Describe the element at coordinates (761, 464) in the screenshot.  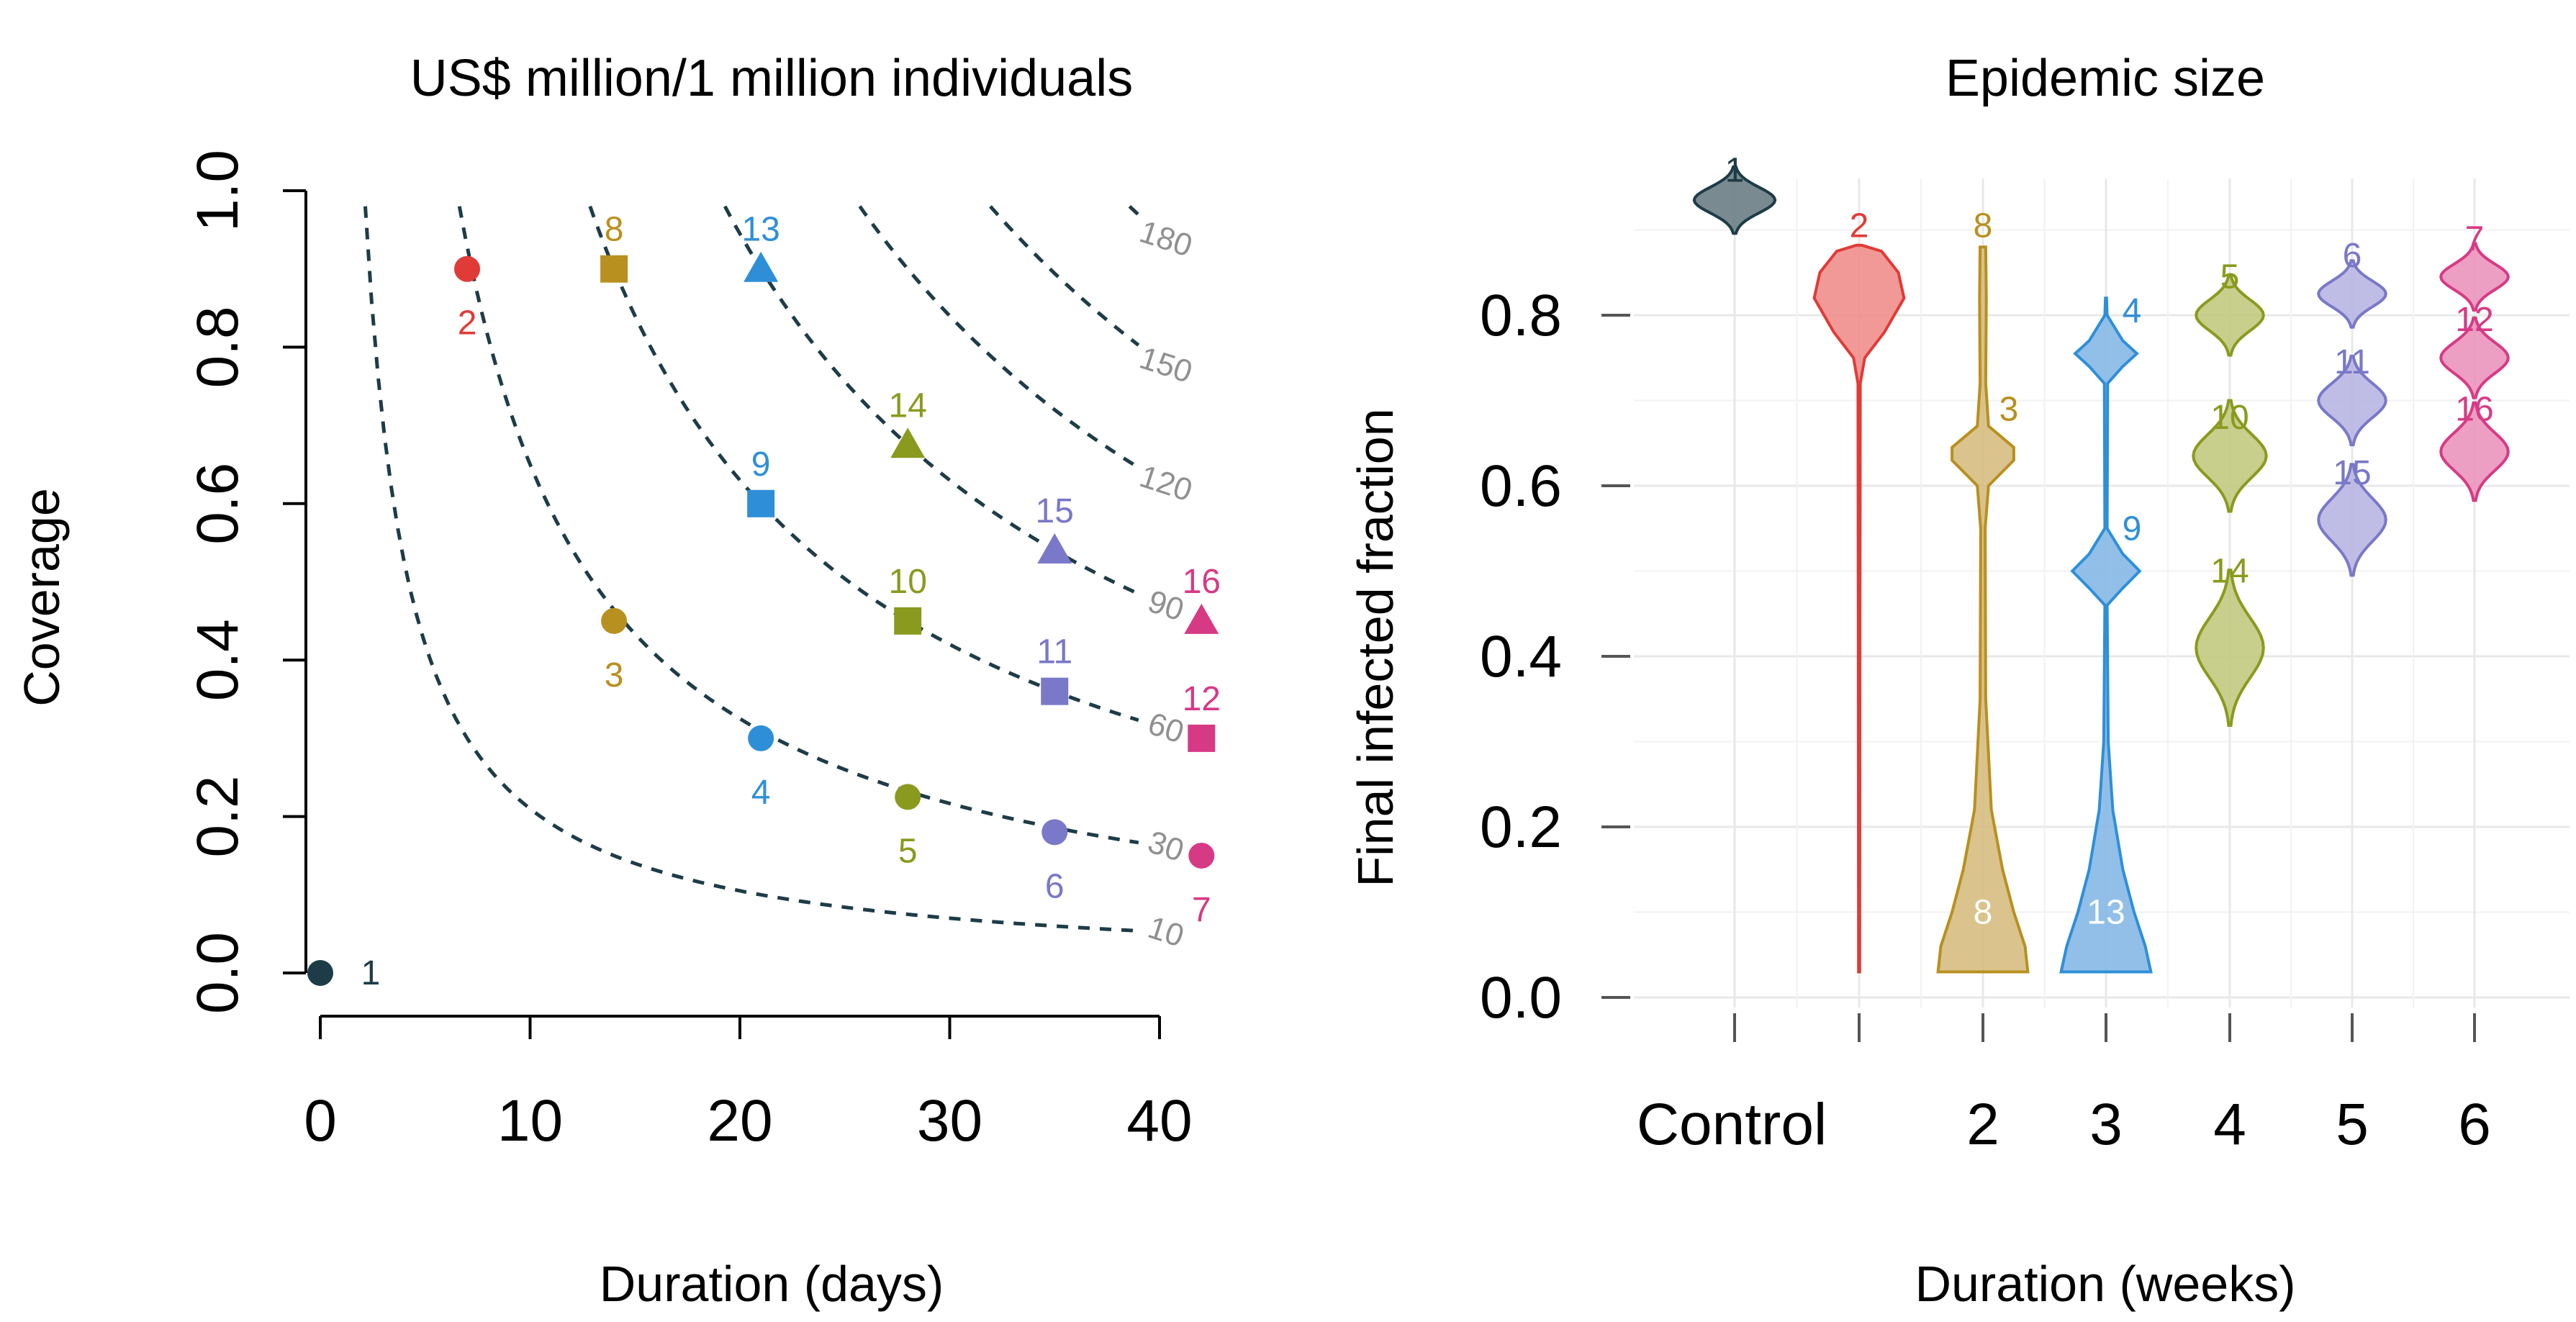
I see `point-label-9: 9` at that location.